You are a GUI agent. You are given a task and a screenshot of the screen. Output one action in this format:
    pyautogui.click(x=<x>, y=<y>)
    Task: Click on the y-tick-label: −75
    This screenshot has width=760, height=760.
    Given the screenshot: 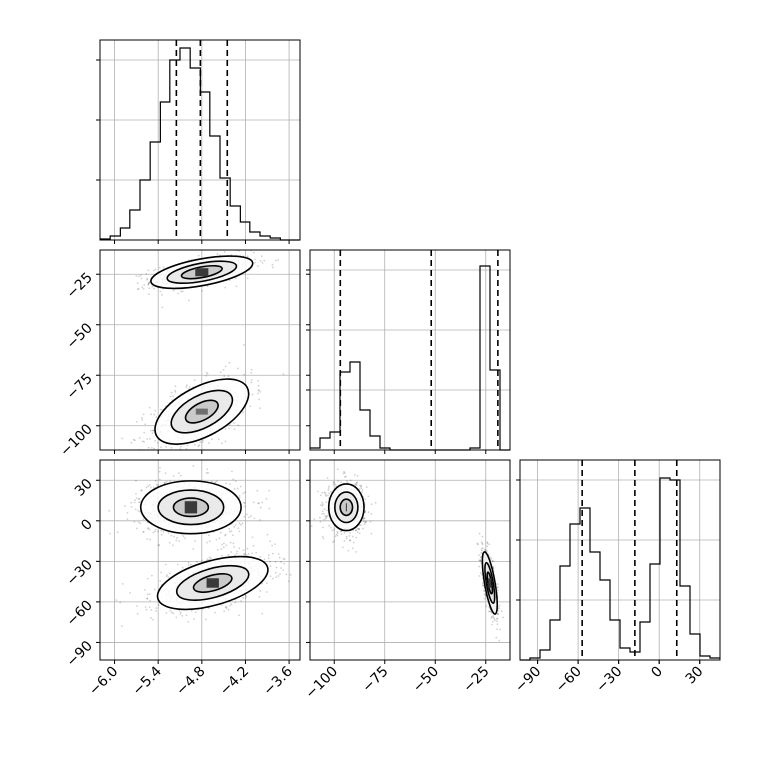 What is the action you would take?
    pyautogui.click(x=80, y=387)
    